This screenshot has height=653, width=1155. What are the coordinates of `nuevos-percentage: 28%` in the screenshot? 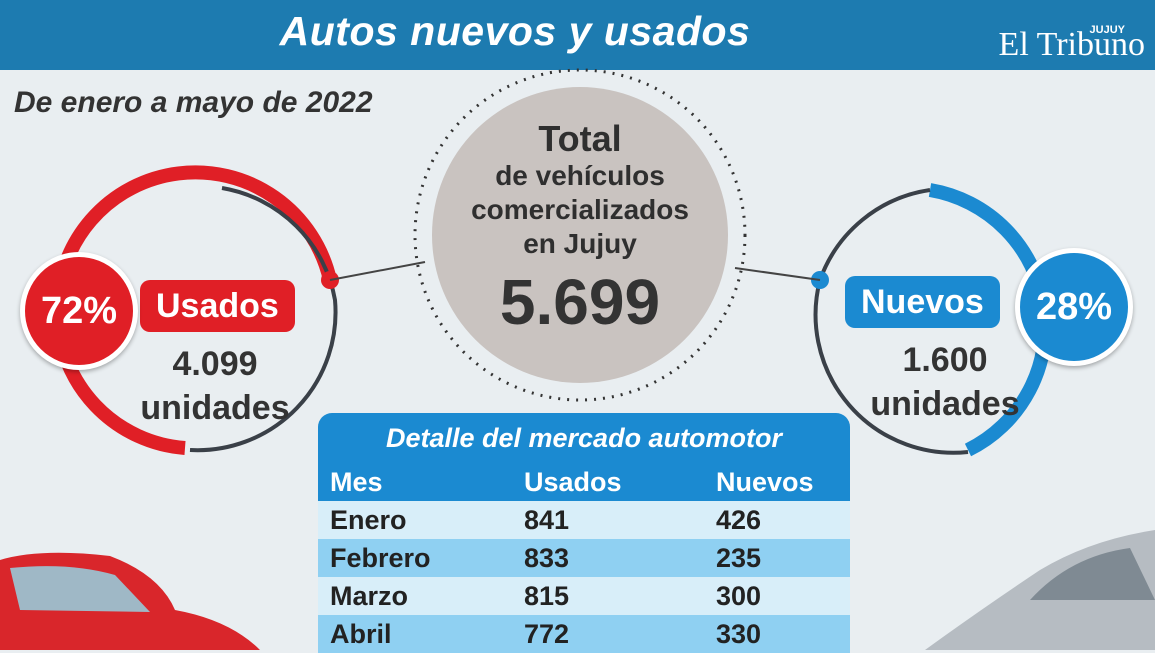 It's located at (1074, 307).